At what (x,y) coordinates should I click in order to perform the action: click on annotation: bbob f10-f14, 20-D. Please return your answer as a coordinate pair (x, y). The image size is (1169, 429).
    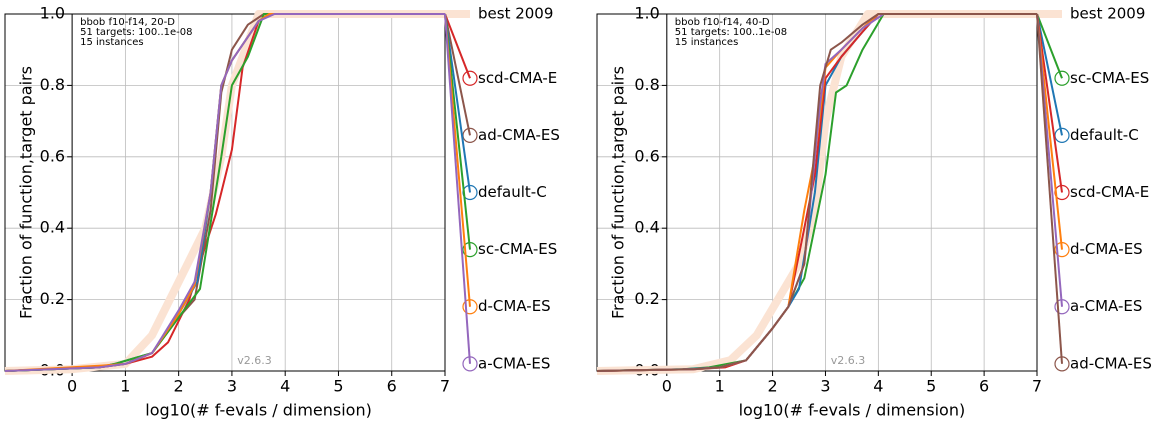
    Looking at the image, I should click on (127, 22).